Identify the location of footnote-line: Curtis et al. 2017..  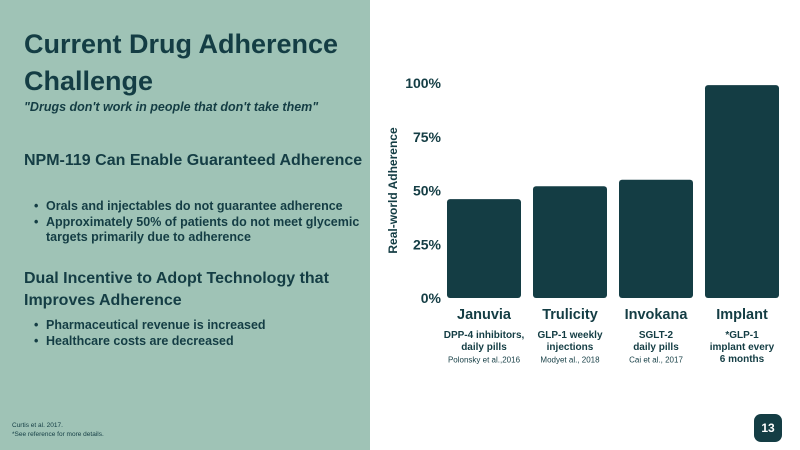
(37, 425).